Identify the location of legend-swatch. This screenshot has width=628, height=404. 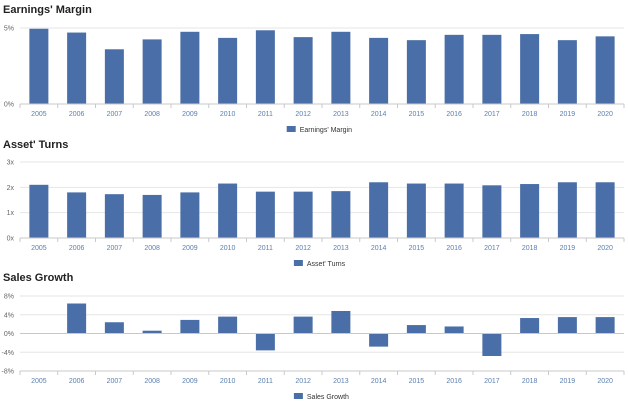
(298, 396).